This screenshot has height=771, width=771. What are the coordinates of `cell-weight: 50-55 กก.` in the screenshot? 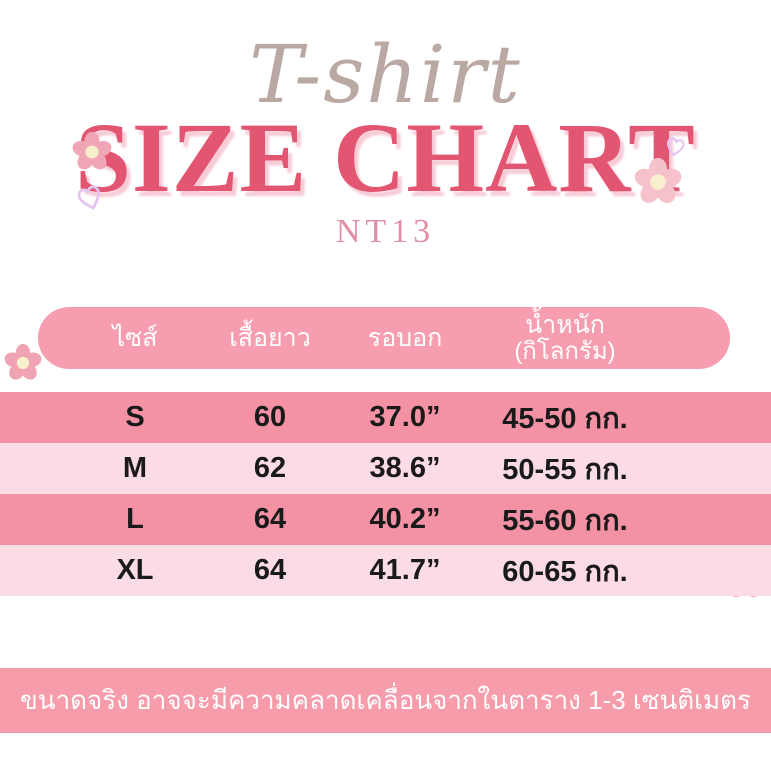 It's located at (565, 469).